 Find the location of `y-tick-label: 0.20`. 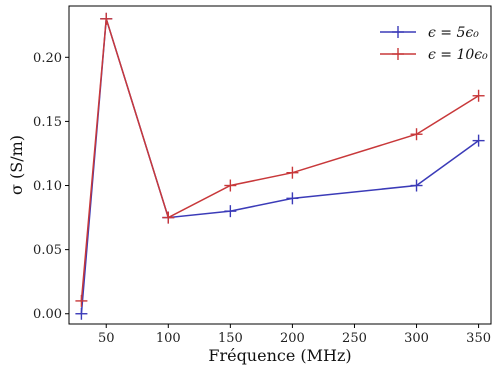

y-tick-label: 0.20 is located at coordinates (47, 58).